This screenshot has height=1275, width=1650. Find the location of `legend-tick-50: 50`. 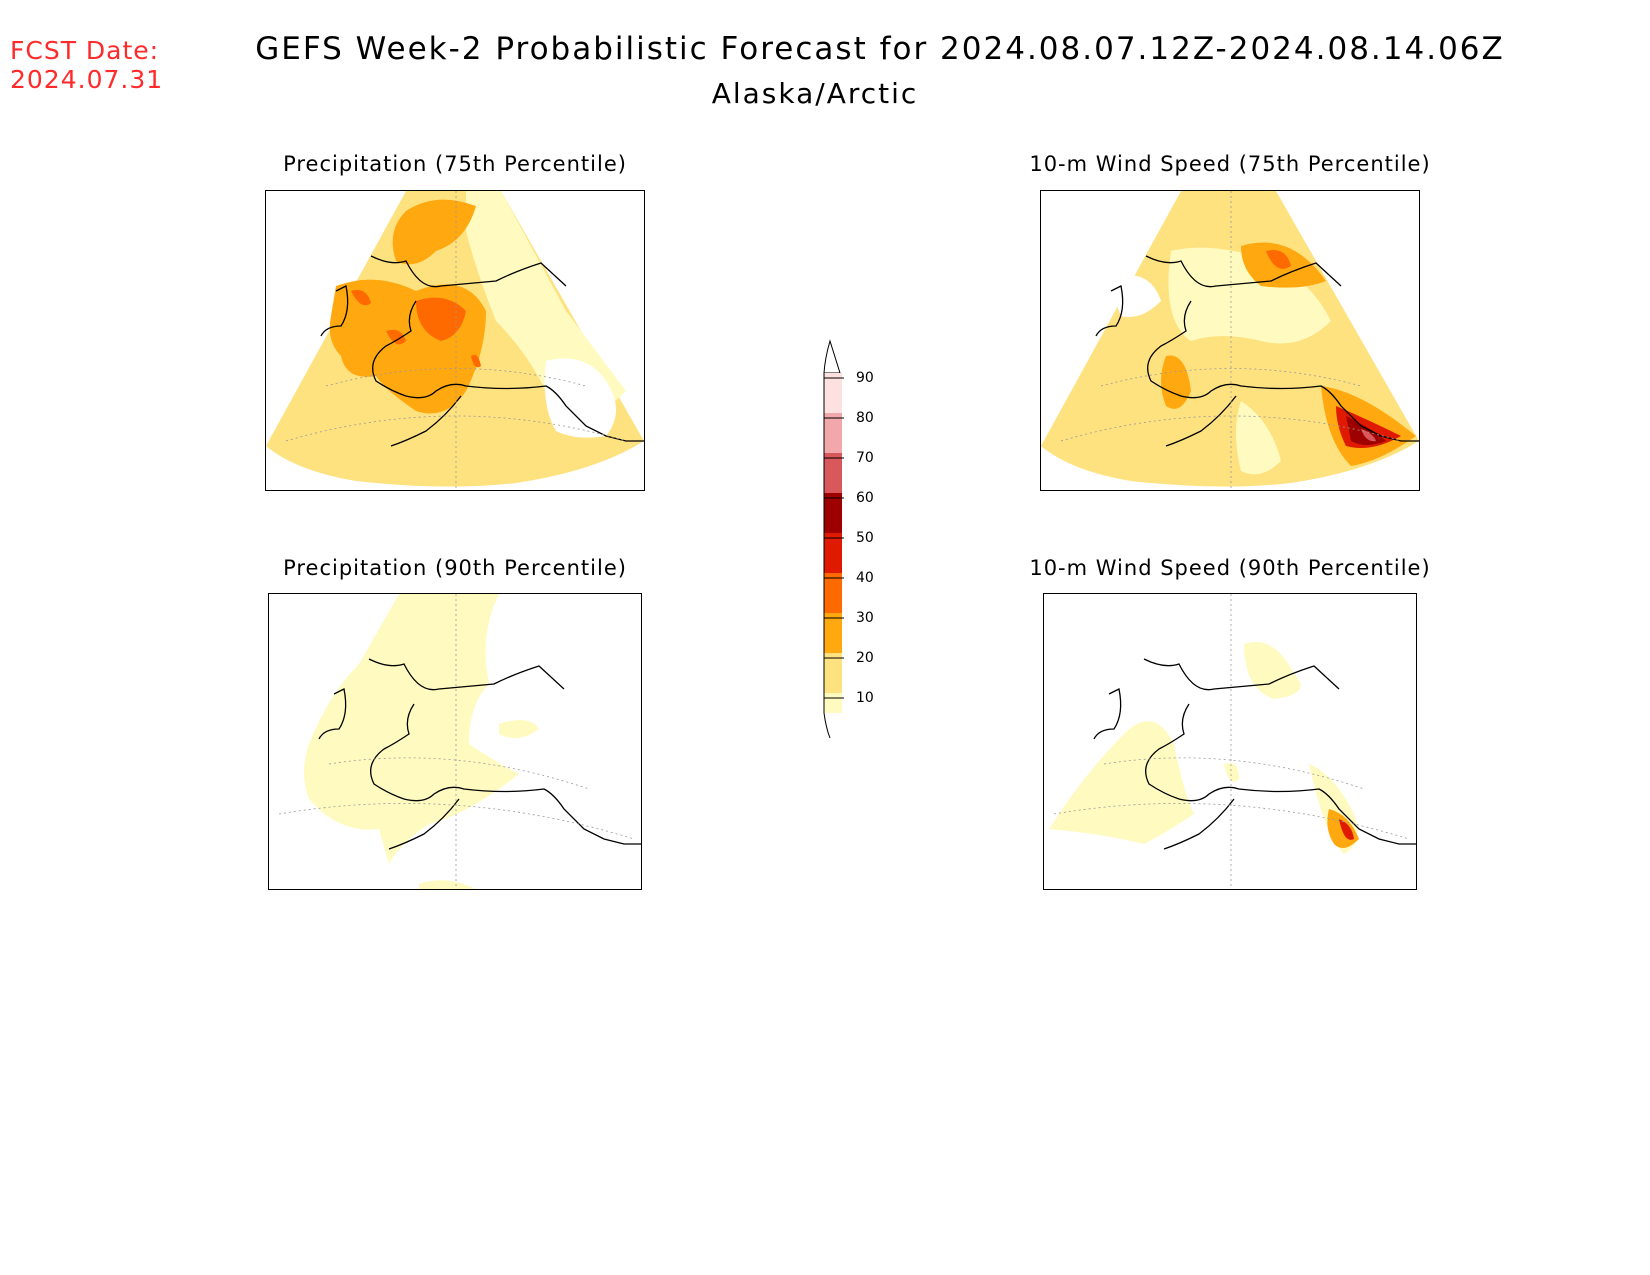

legend-tick-50: 50 is located at coordinates (865, 538).